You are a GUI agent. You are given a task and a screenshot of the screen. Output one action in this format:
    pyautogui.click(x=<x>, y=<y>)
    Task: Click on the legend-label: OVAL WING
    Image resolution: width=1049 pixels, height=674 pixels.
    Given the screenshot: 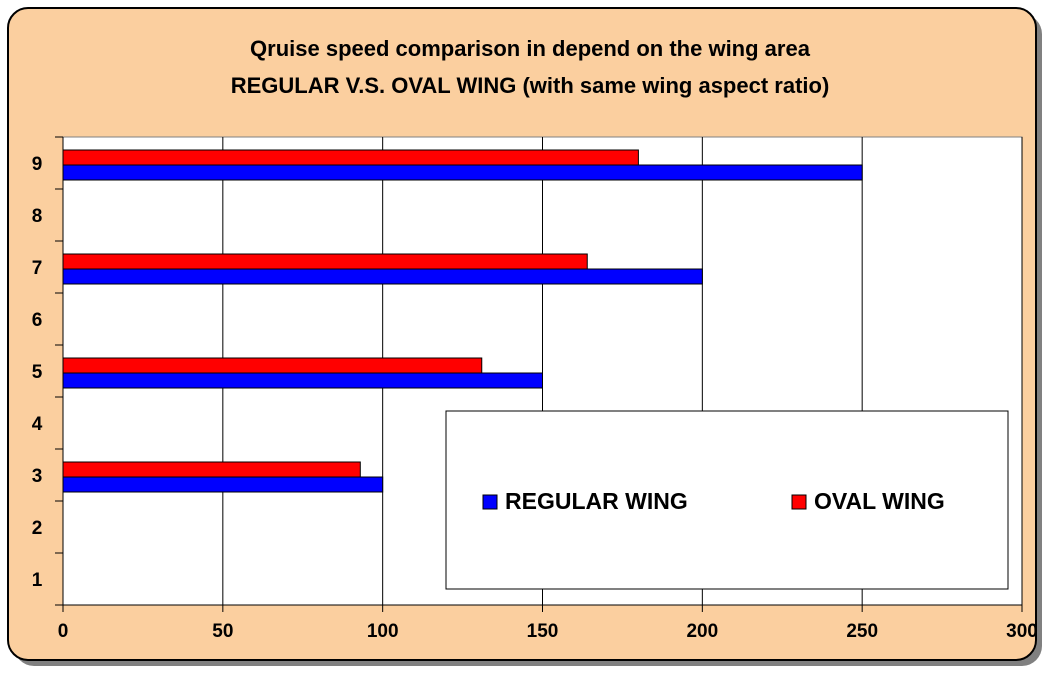 What is the action you would take?
    pyautogui.click(x=879, y=501)
    